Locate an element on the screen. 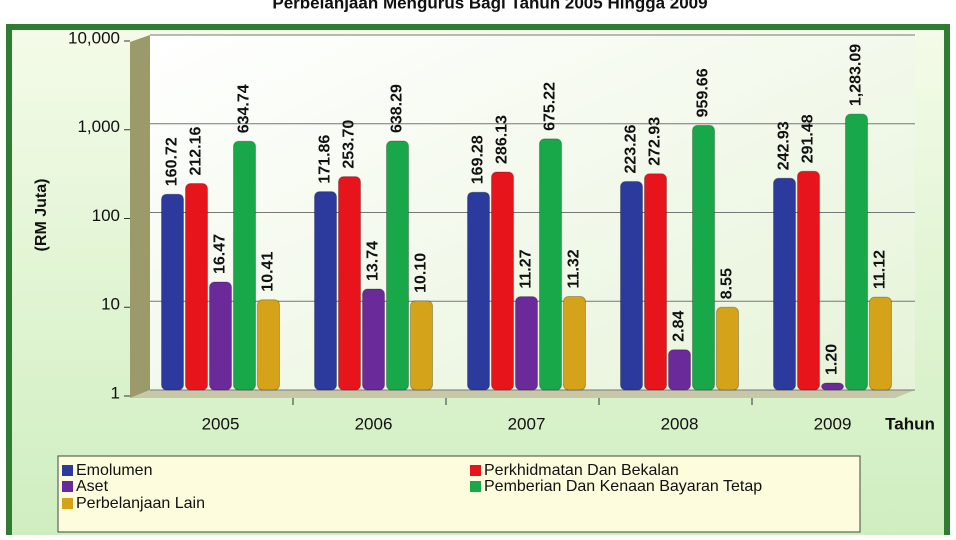 The image size is (956, 540). value-label: 2.84 is located at coordinates (679, 326).